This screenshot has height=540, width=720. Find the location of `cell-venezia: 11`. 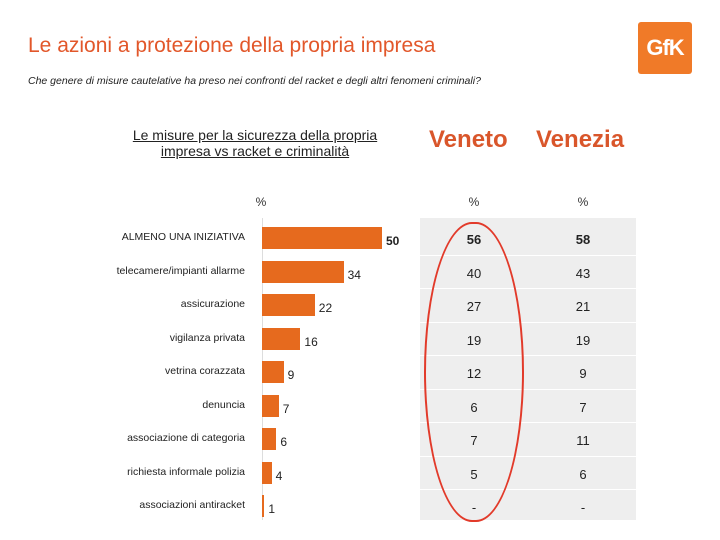

cell-venezia: 11 is located at coordinates (583, 440).